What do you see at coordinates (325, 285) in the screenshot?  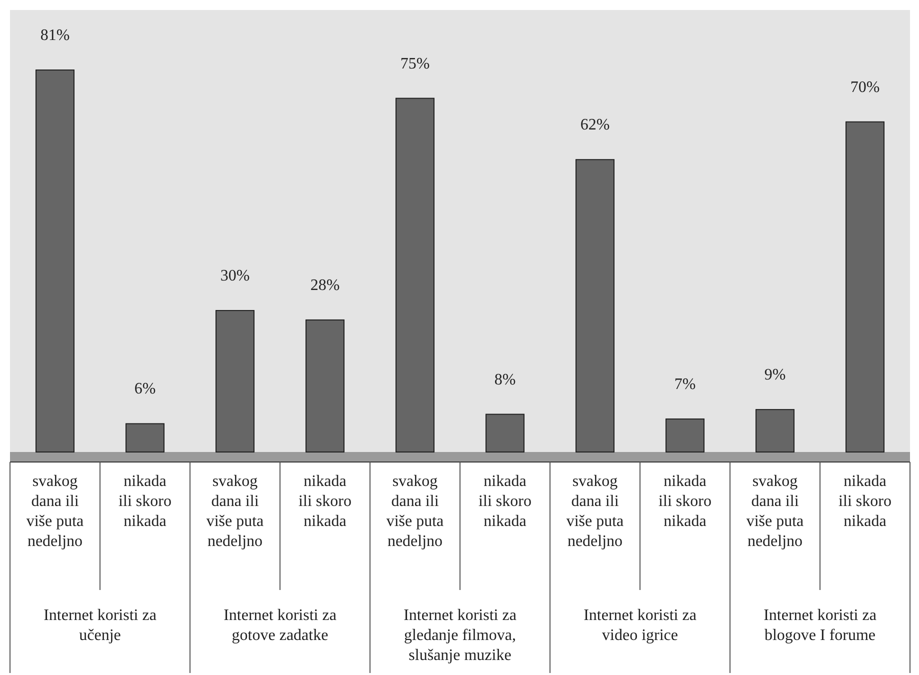 I see `data-label: 28%` at bounding box center [325, 285].